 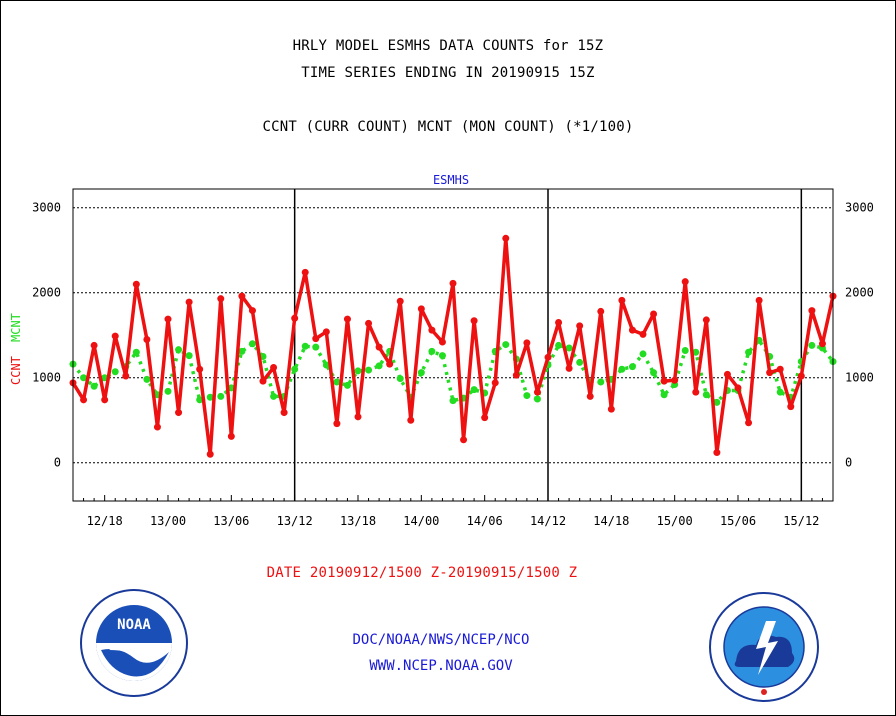 I want to click on y-tick-label-right: 3000, so click(x=859, y=208).